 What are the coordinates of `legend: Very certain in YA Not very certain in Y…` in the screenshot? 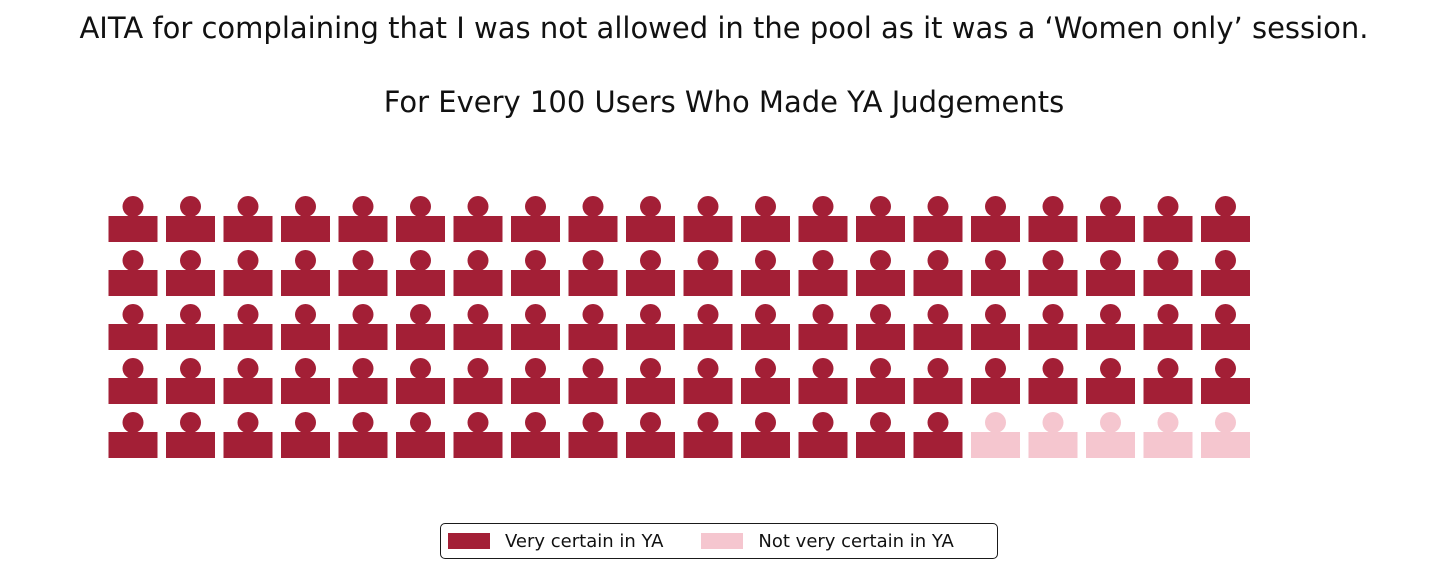 It's located at (719, 541).